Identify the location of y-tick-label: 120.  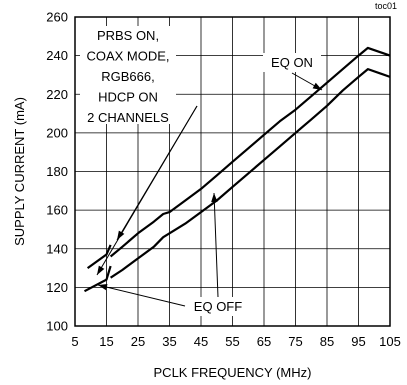
(57, 287).